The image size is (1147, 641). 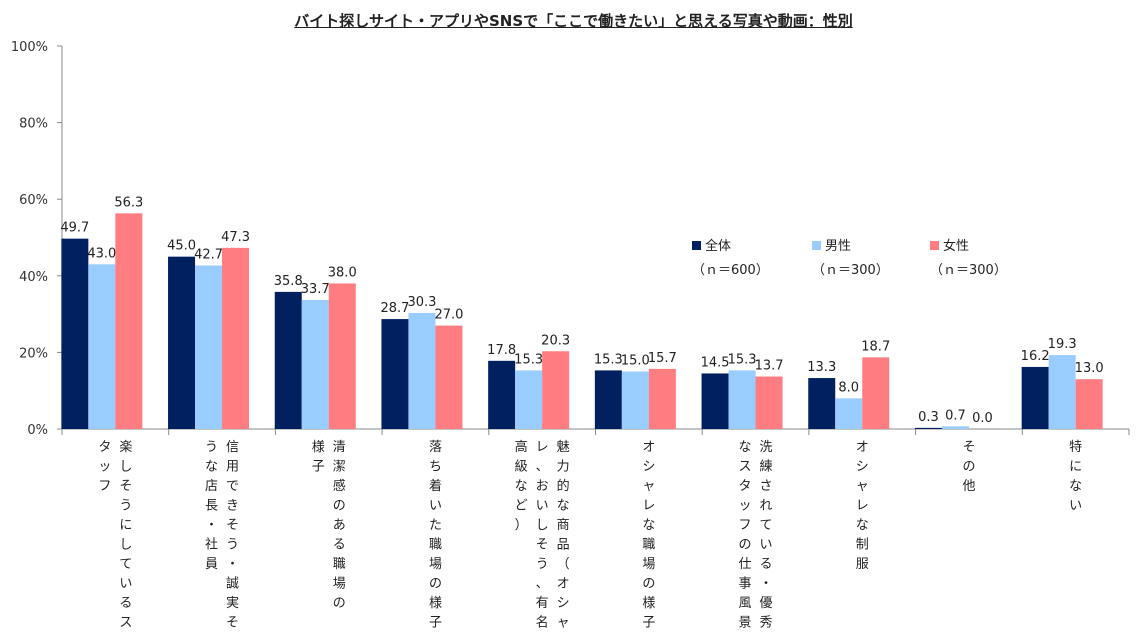 I want to click on category-label: 楽しそうにしているス, so click(x=125, y=535).